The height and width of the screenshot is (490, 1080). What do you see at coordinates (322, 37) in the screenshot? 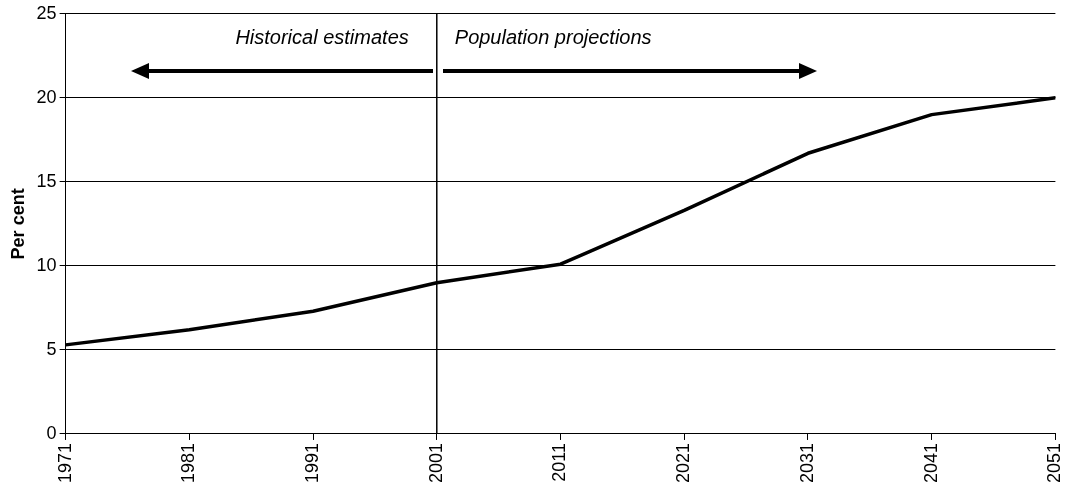
I see `annotation: Historical estimates` at bounding box center [322, 37].